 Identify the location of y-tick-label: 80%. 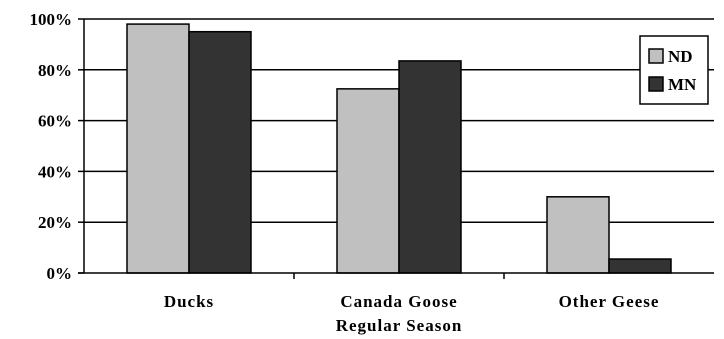
(55, 70).